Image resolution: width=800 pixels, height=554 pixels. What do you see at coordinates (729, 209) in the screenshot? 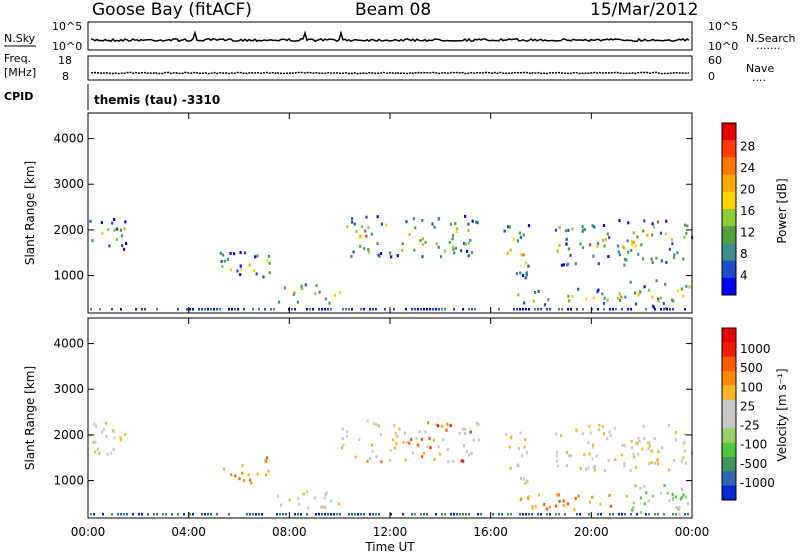
I see `colorbar-frame` at bounding box center [729, 209].